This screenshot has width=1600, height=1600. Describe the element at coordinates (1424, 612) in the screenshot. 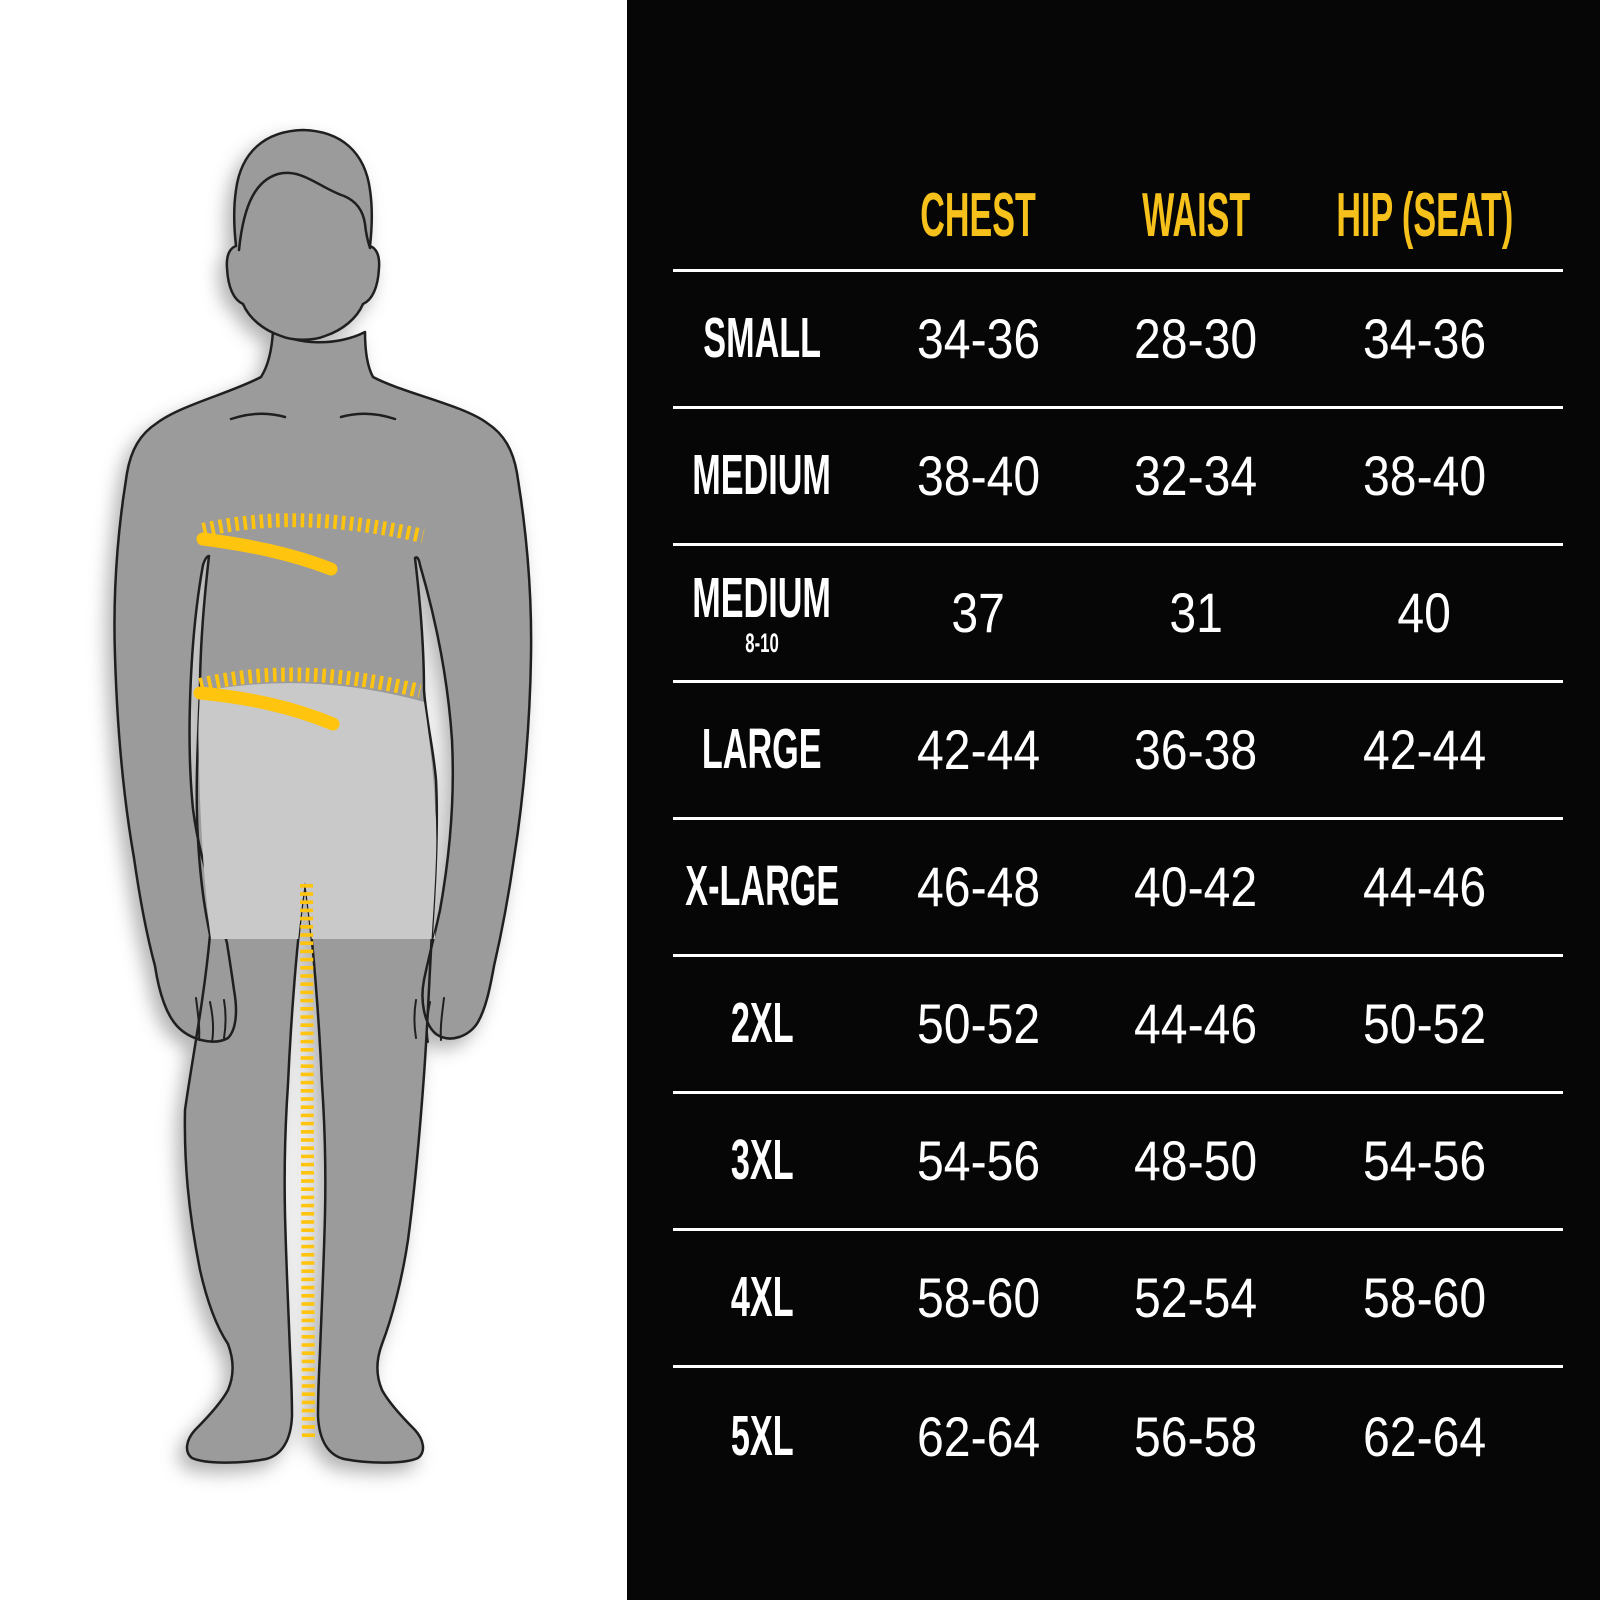

I see `hip-value: 40` at that location.